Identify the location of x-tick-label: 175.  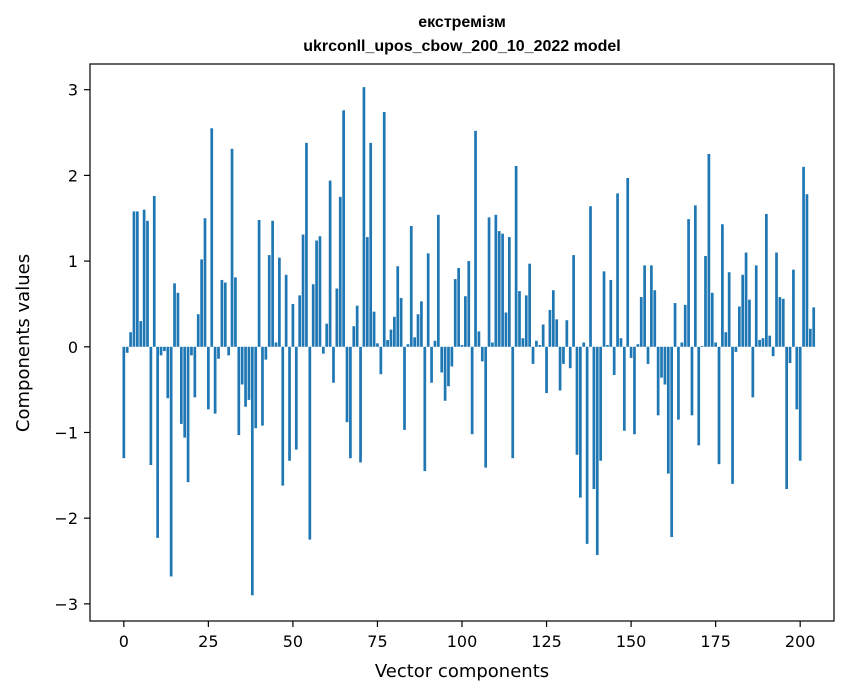
(715, 641).